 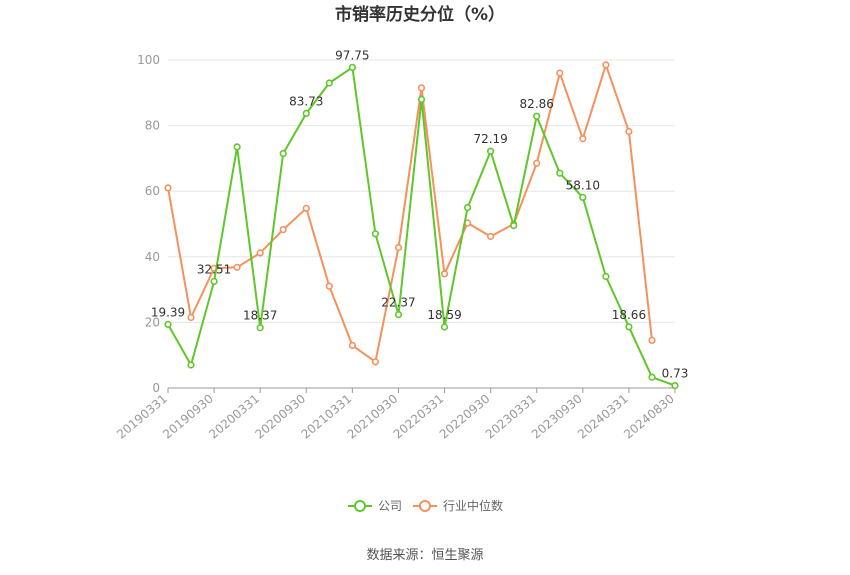 What do you see at coordinates (280, 417) in the screenshot?
I see `x-tick-label: 20200930` at bounding box center [280, 417].